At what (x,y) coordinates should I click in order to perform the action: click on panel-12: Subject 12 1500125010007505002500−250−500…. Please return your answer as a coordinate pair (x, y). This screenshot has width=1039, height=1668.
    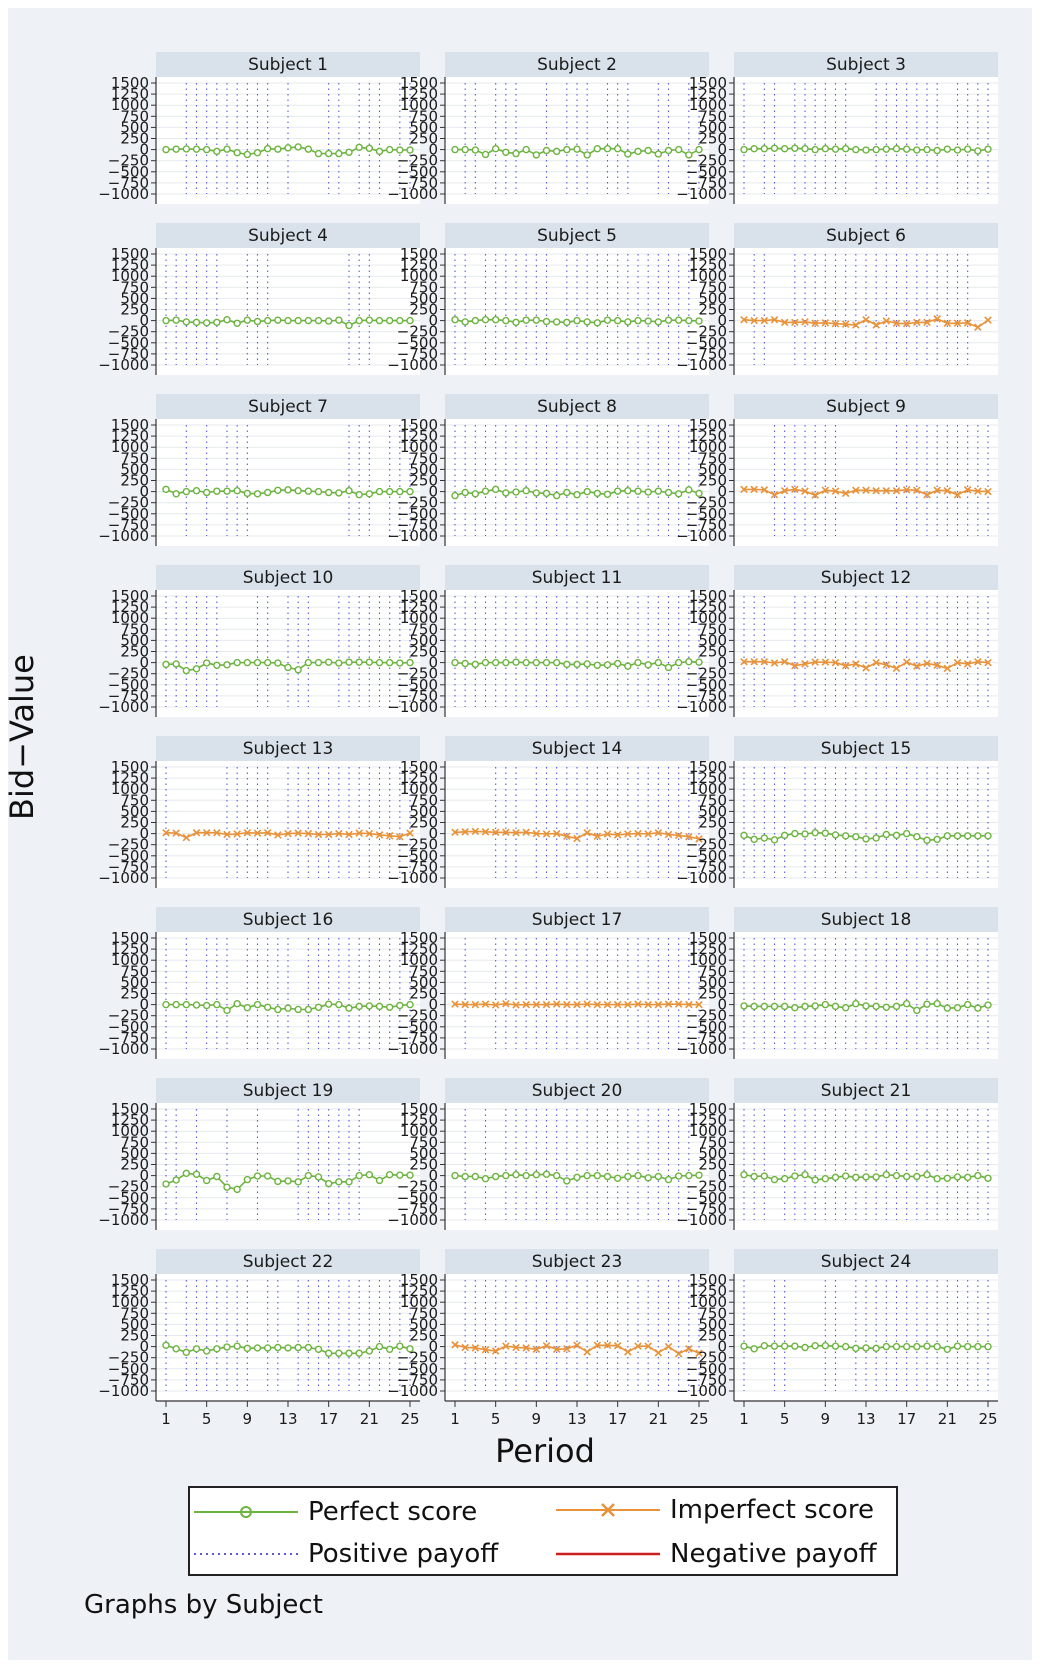
    Looking at the image, I should click on (837, 641).